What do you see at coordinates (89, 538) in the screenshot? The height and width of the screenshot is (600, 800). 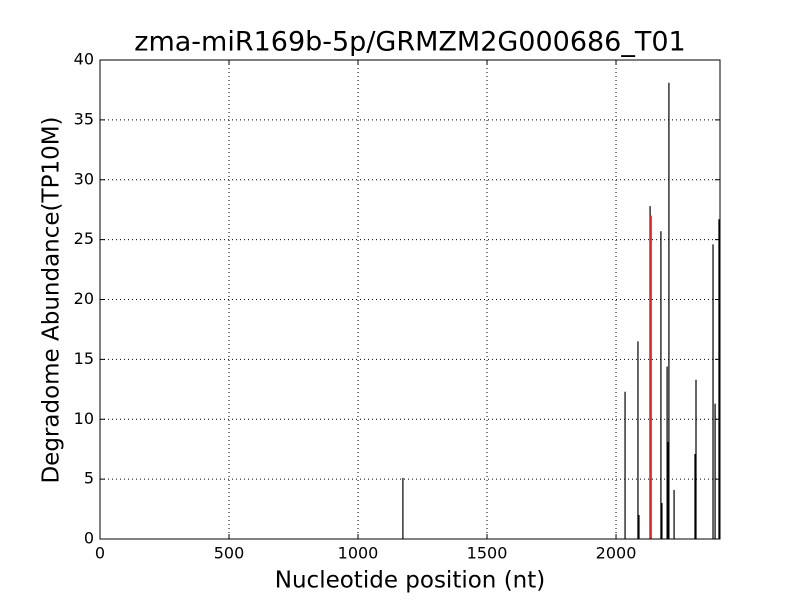 I see `y-tick-label: 0` at bounding box center [89, 538].